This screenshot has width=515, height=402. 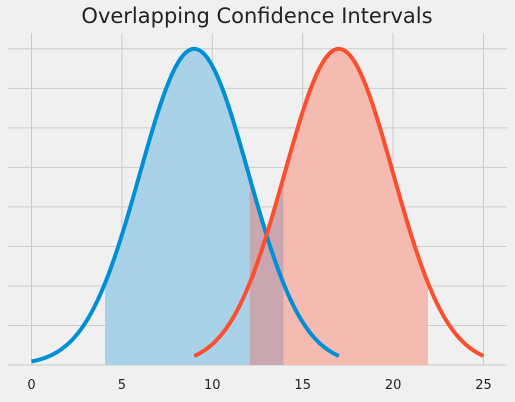 I want to click on x-tick-label: 15, so click(x=302, y=385).